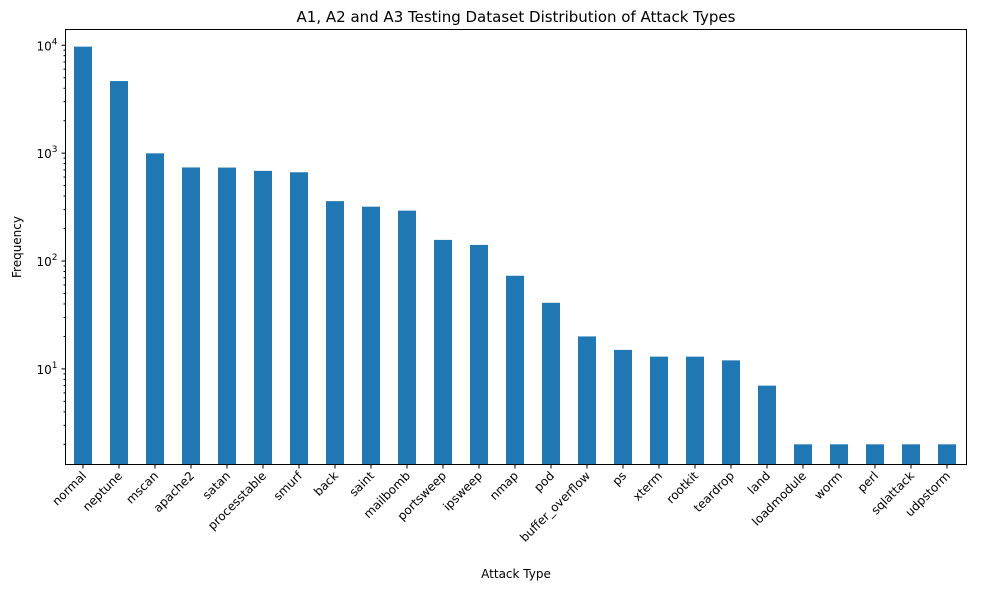 The height and width of the screenshot is (590, 987). I want to click on bar-ps, so click(623, 407).